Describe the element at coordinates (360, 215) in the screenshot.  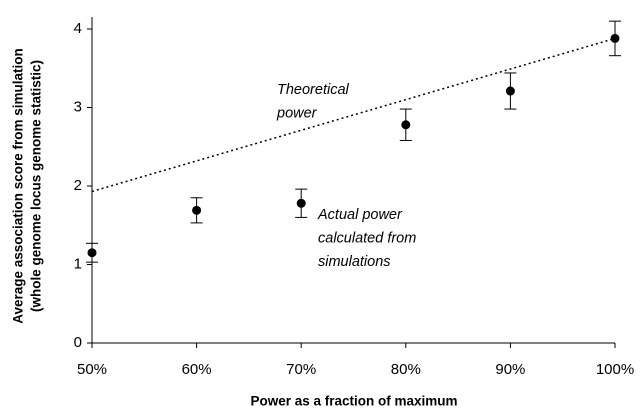
I see `annotation: Actual power` at that location.